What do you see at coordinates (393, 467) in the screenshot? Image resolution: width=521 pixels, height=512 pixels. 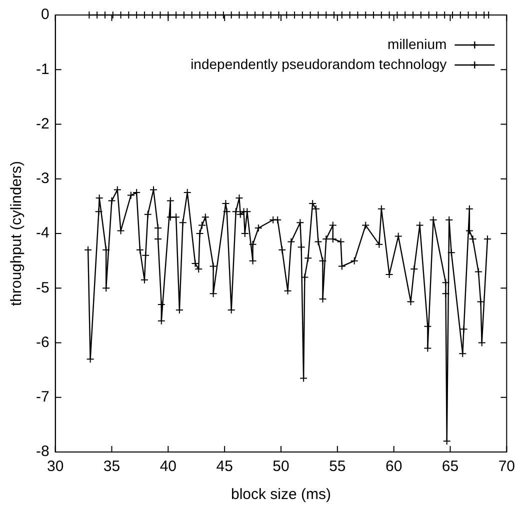 I see `x-tick-label: 60` at bounding box center [393, 467].